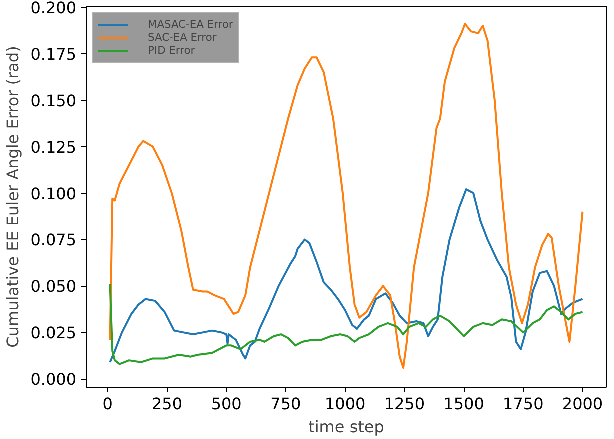 The width and height of the screenshot is (614, 439). I want to click on x-tick-label: 500, so click(226, 404).